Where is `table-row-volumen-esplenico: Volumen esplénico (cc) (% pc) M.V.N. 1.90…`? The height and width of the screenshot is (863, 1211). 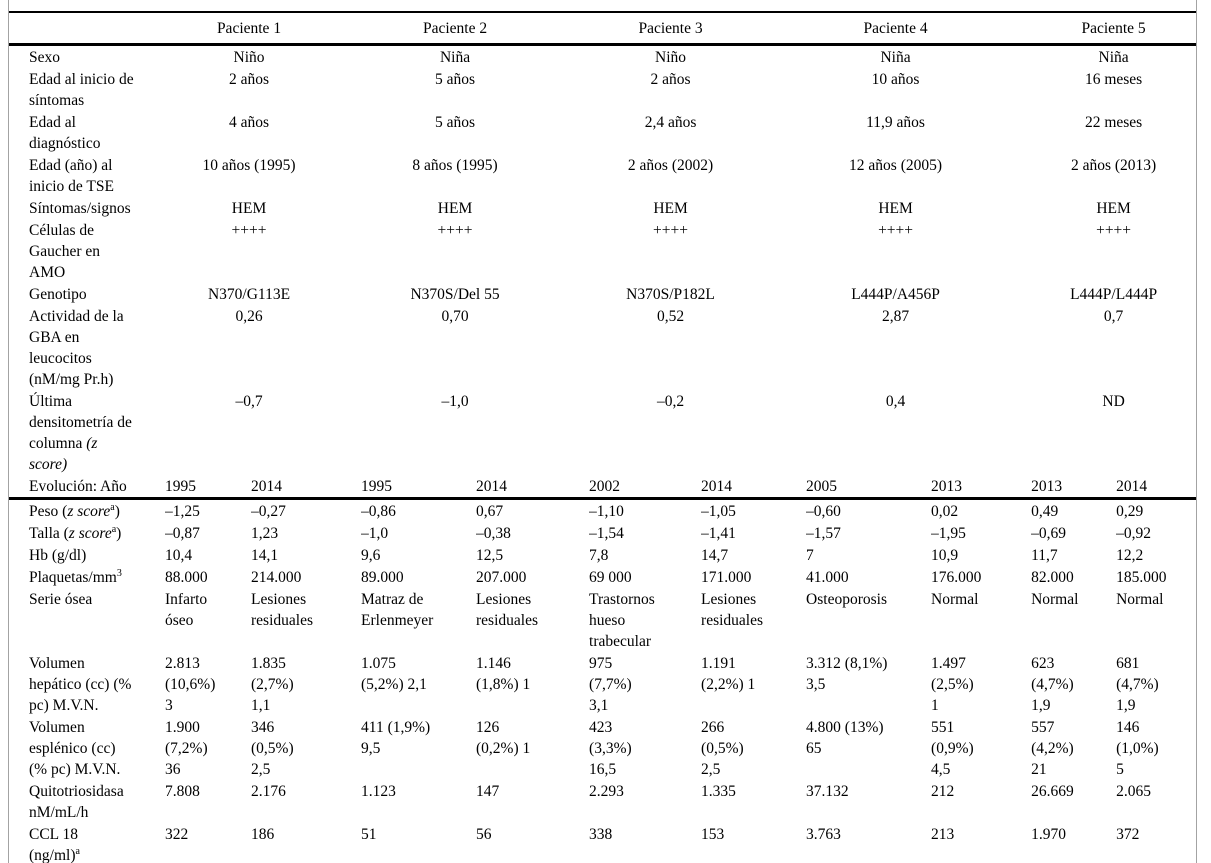
table-row-volumen-esplenico: Volumen esplénico (cc) (% pc) M.V.N. 1.90… is located at coordinates (602, 748).